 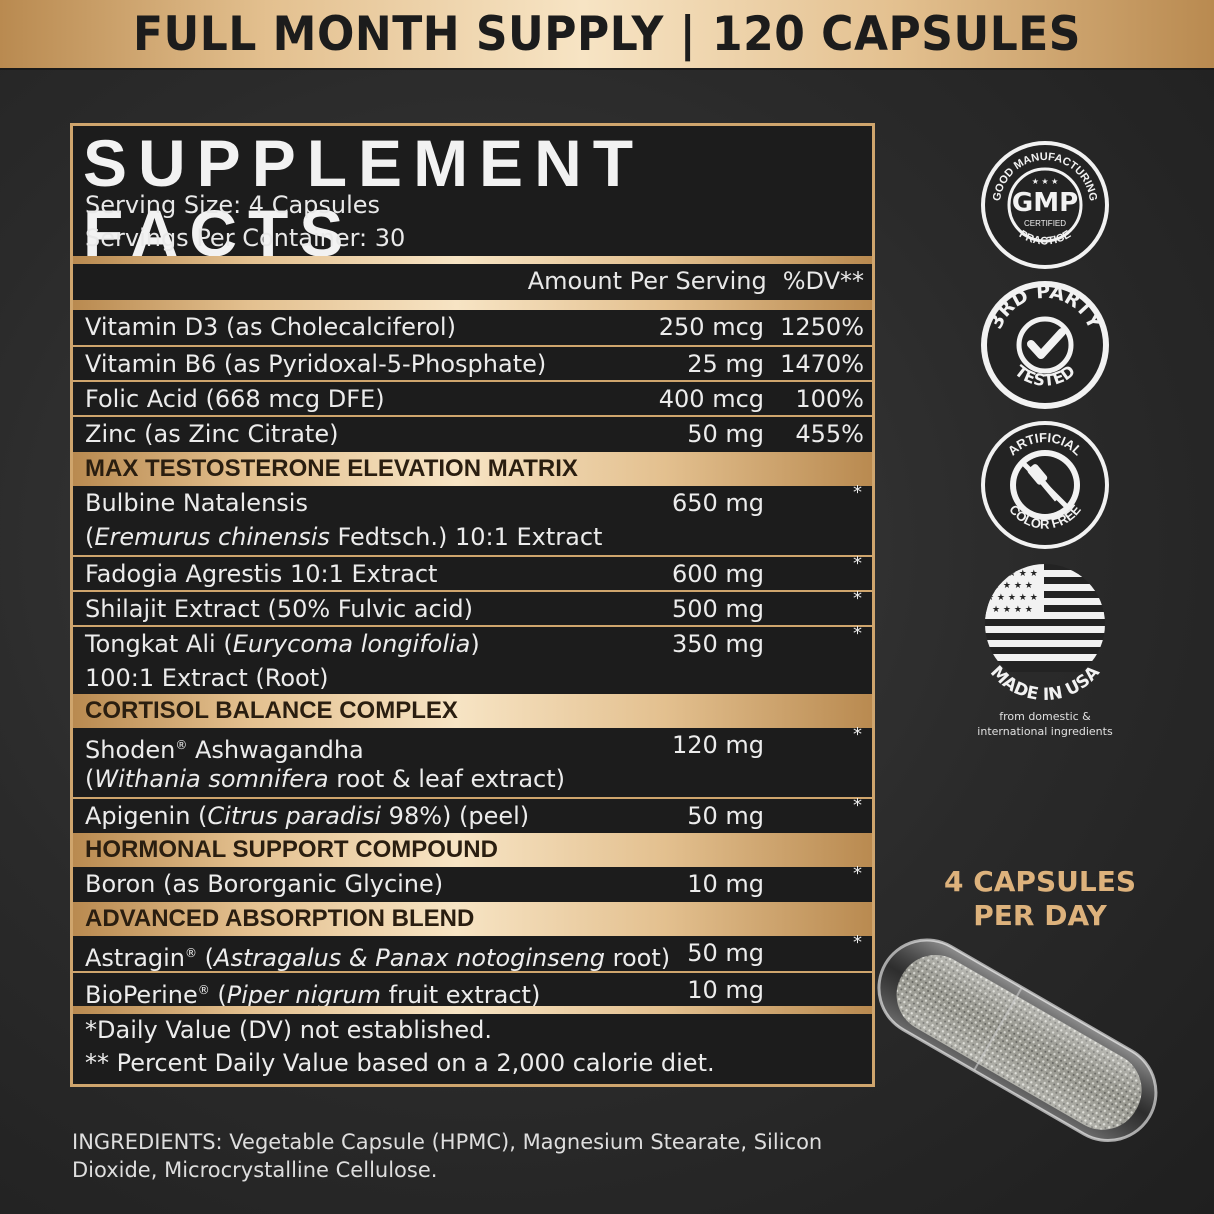 I want to click on ingredient-amount: 650 mg, so click(x=717, y=503).